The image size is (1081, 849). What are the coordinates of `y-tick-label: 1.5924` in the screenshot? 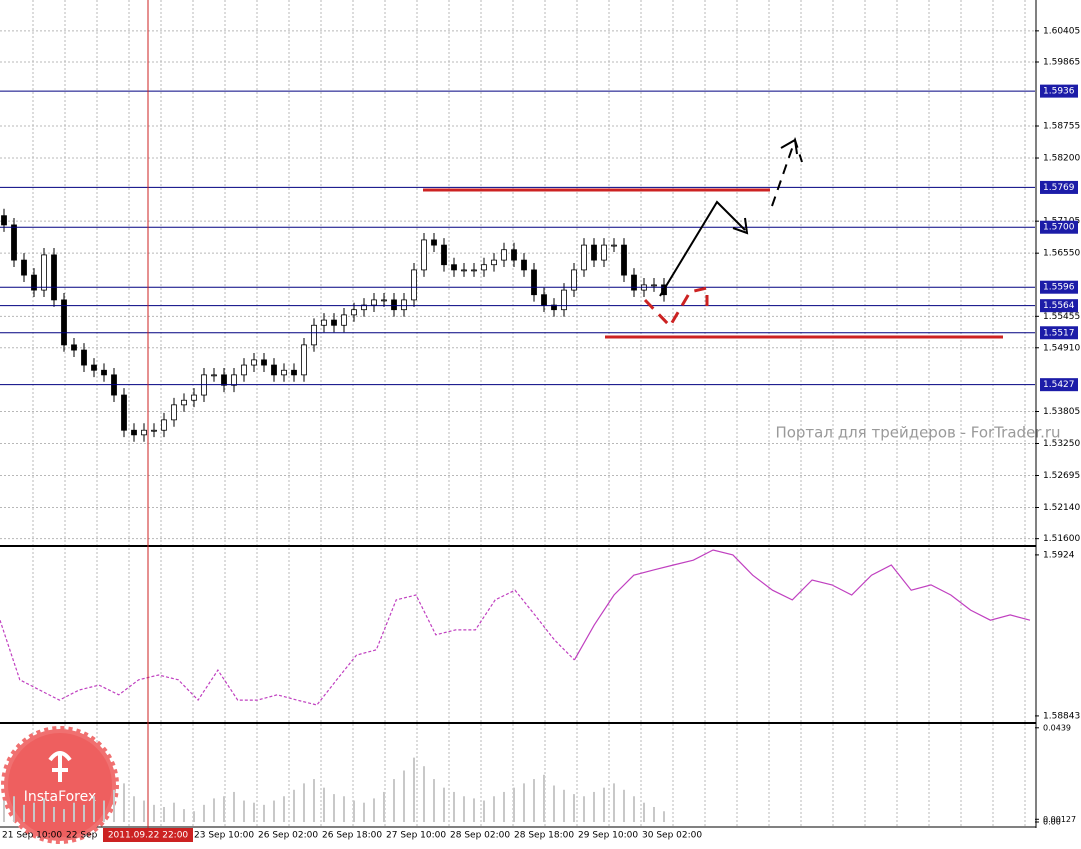 It's located at (1059, 555).